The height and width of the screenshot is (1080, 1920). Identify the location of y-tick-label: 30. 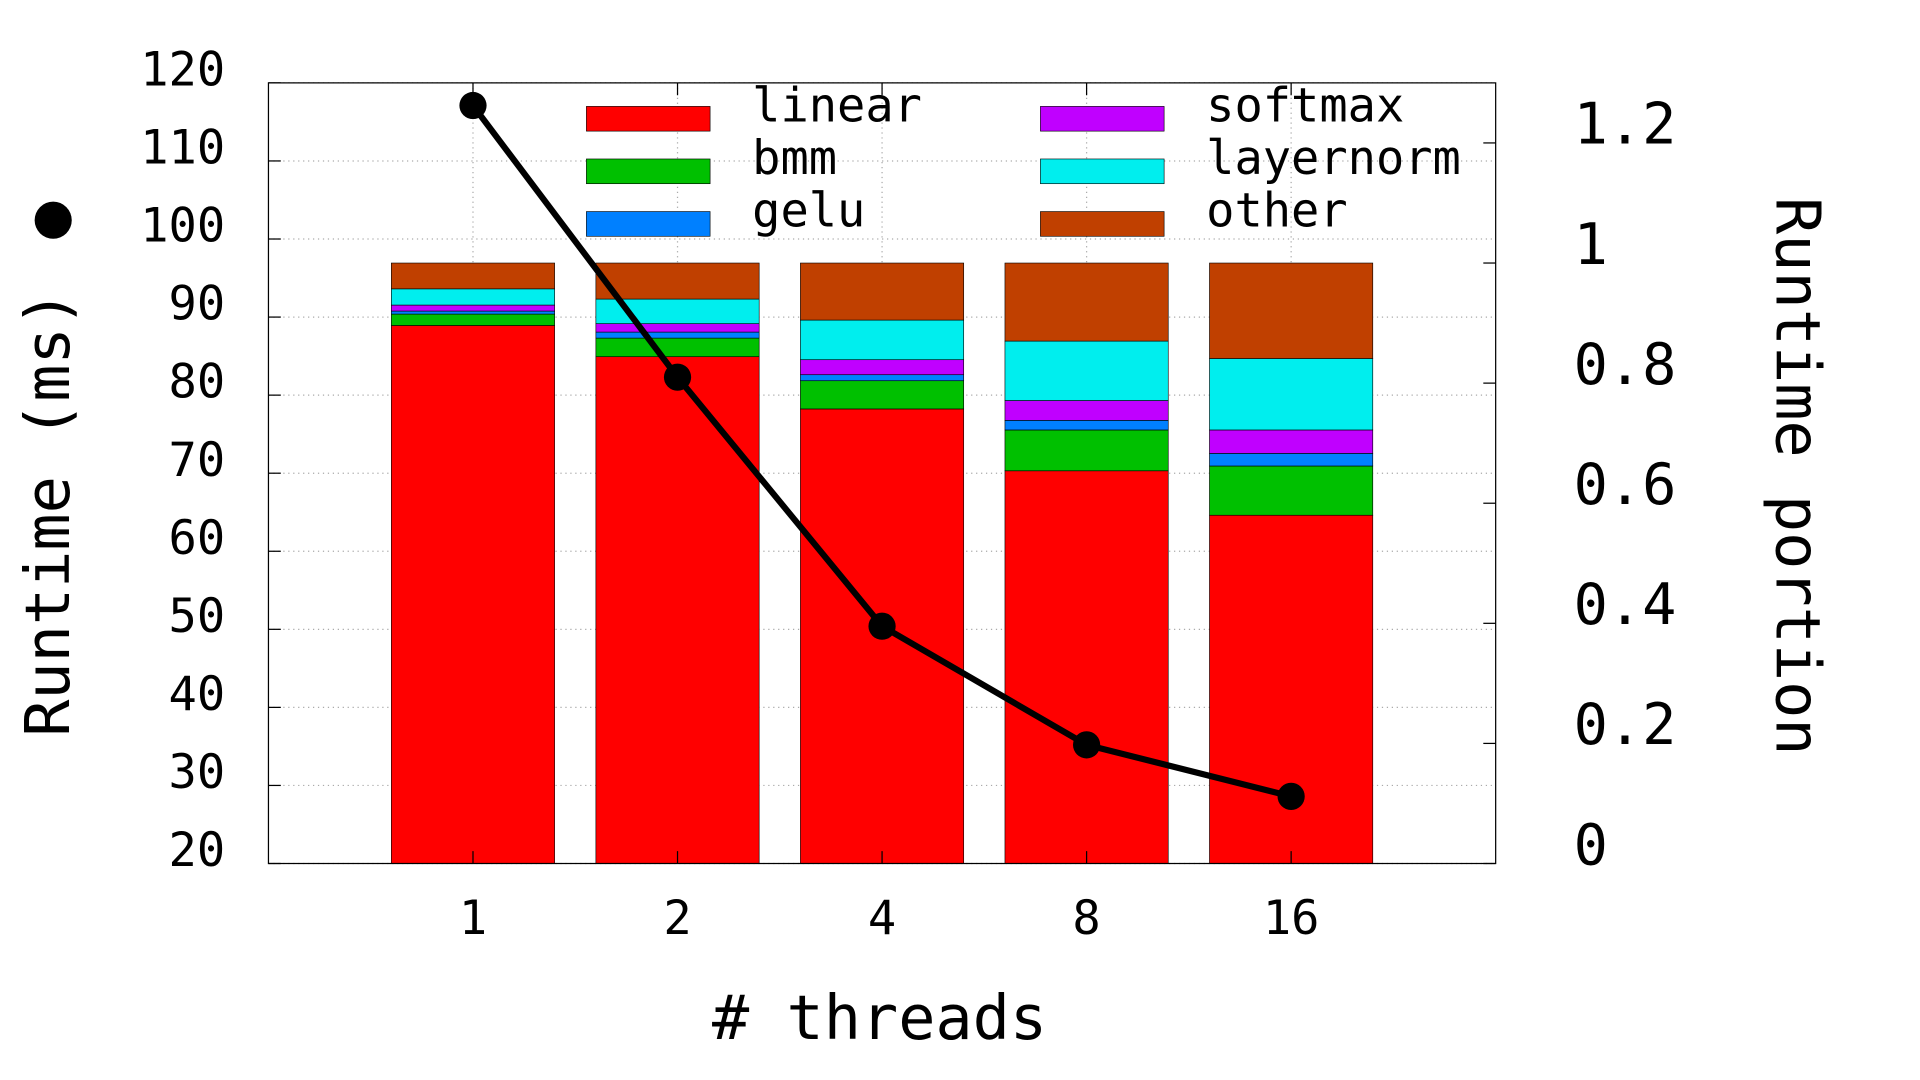
(197, 772).